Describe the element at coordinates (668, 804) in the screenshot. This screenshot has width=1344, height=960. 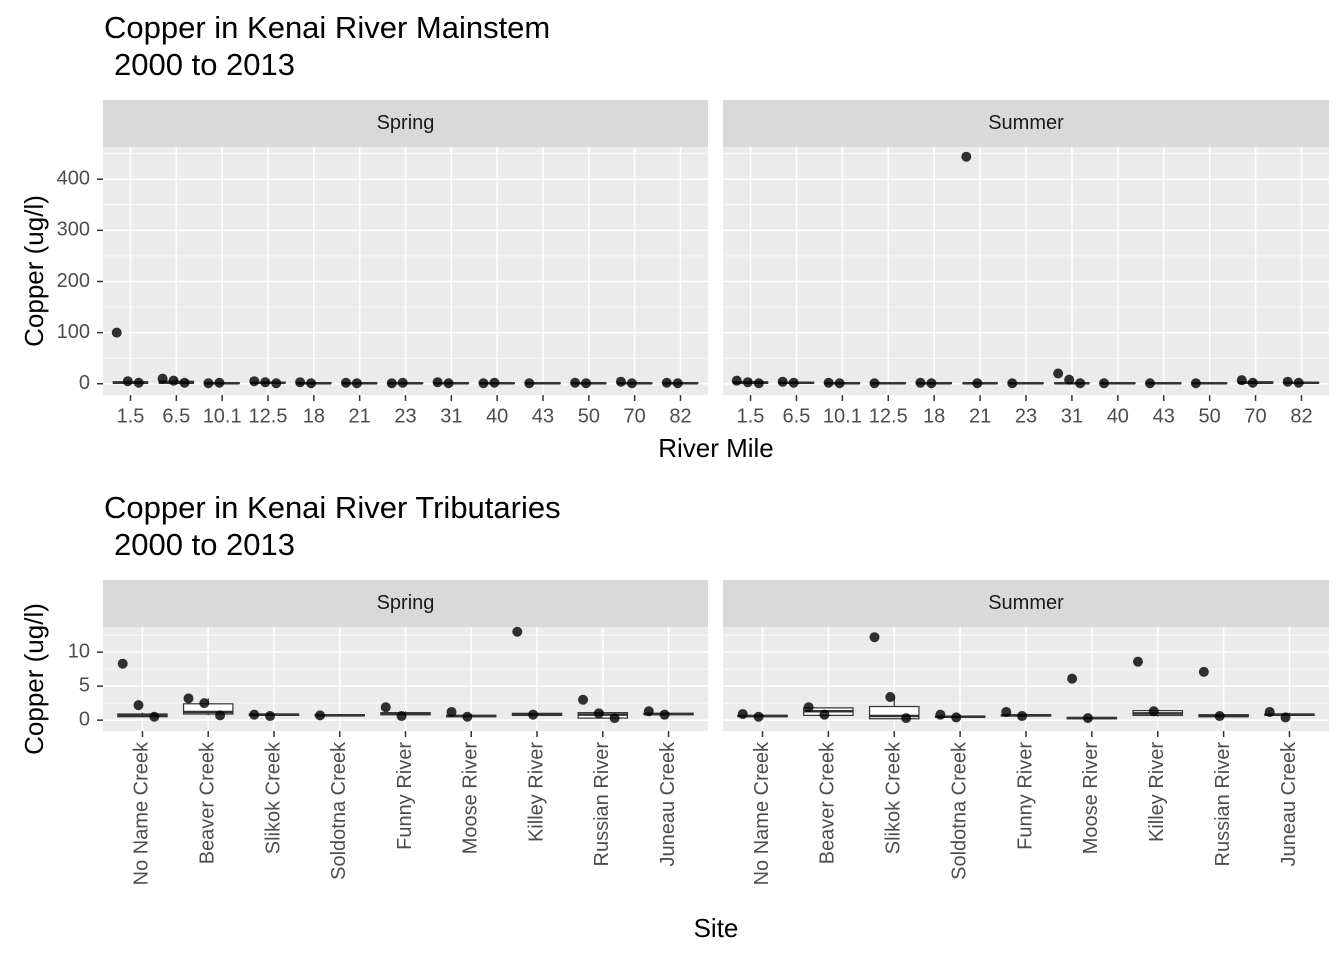
I see `x-tick-label: Juneau Creek` at that location.